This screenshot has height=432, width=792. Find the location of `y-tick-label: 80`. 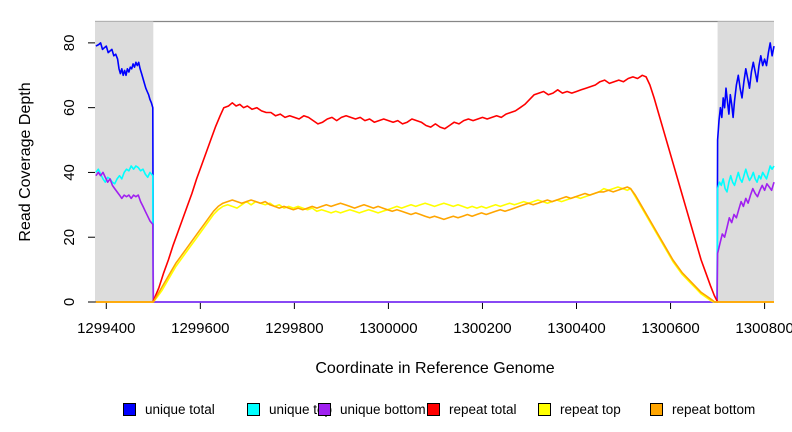

y-tick-label: 80 is located at coordinates (69, 43).